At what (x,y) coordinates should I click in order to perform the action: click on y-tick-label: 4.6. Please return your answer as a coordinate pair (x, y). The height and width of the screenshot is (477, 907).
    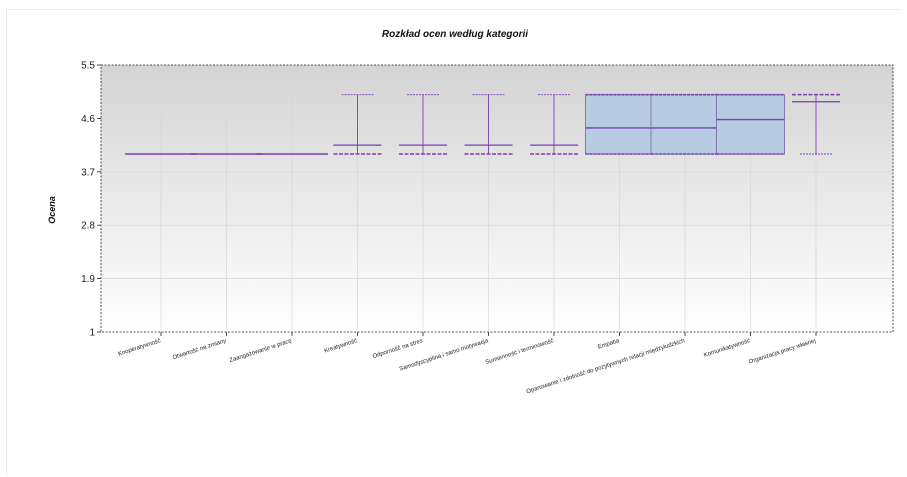
    Looking at the image, I should click on (88, 119).